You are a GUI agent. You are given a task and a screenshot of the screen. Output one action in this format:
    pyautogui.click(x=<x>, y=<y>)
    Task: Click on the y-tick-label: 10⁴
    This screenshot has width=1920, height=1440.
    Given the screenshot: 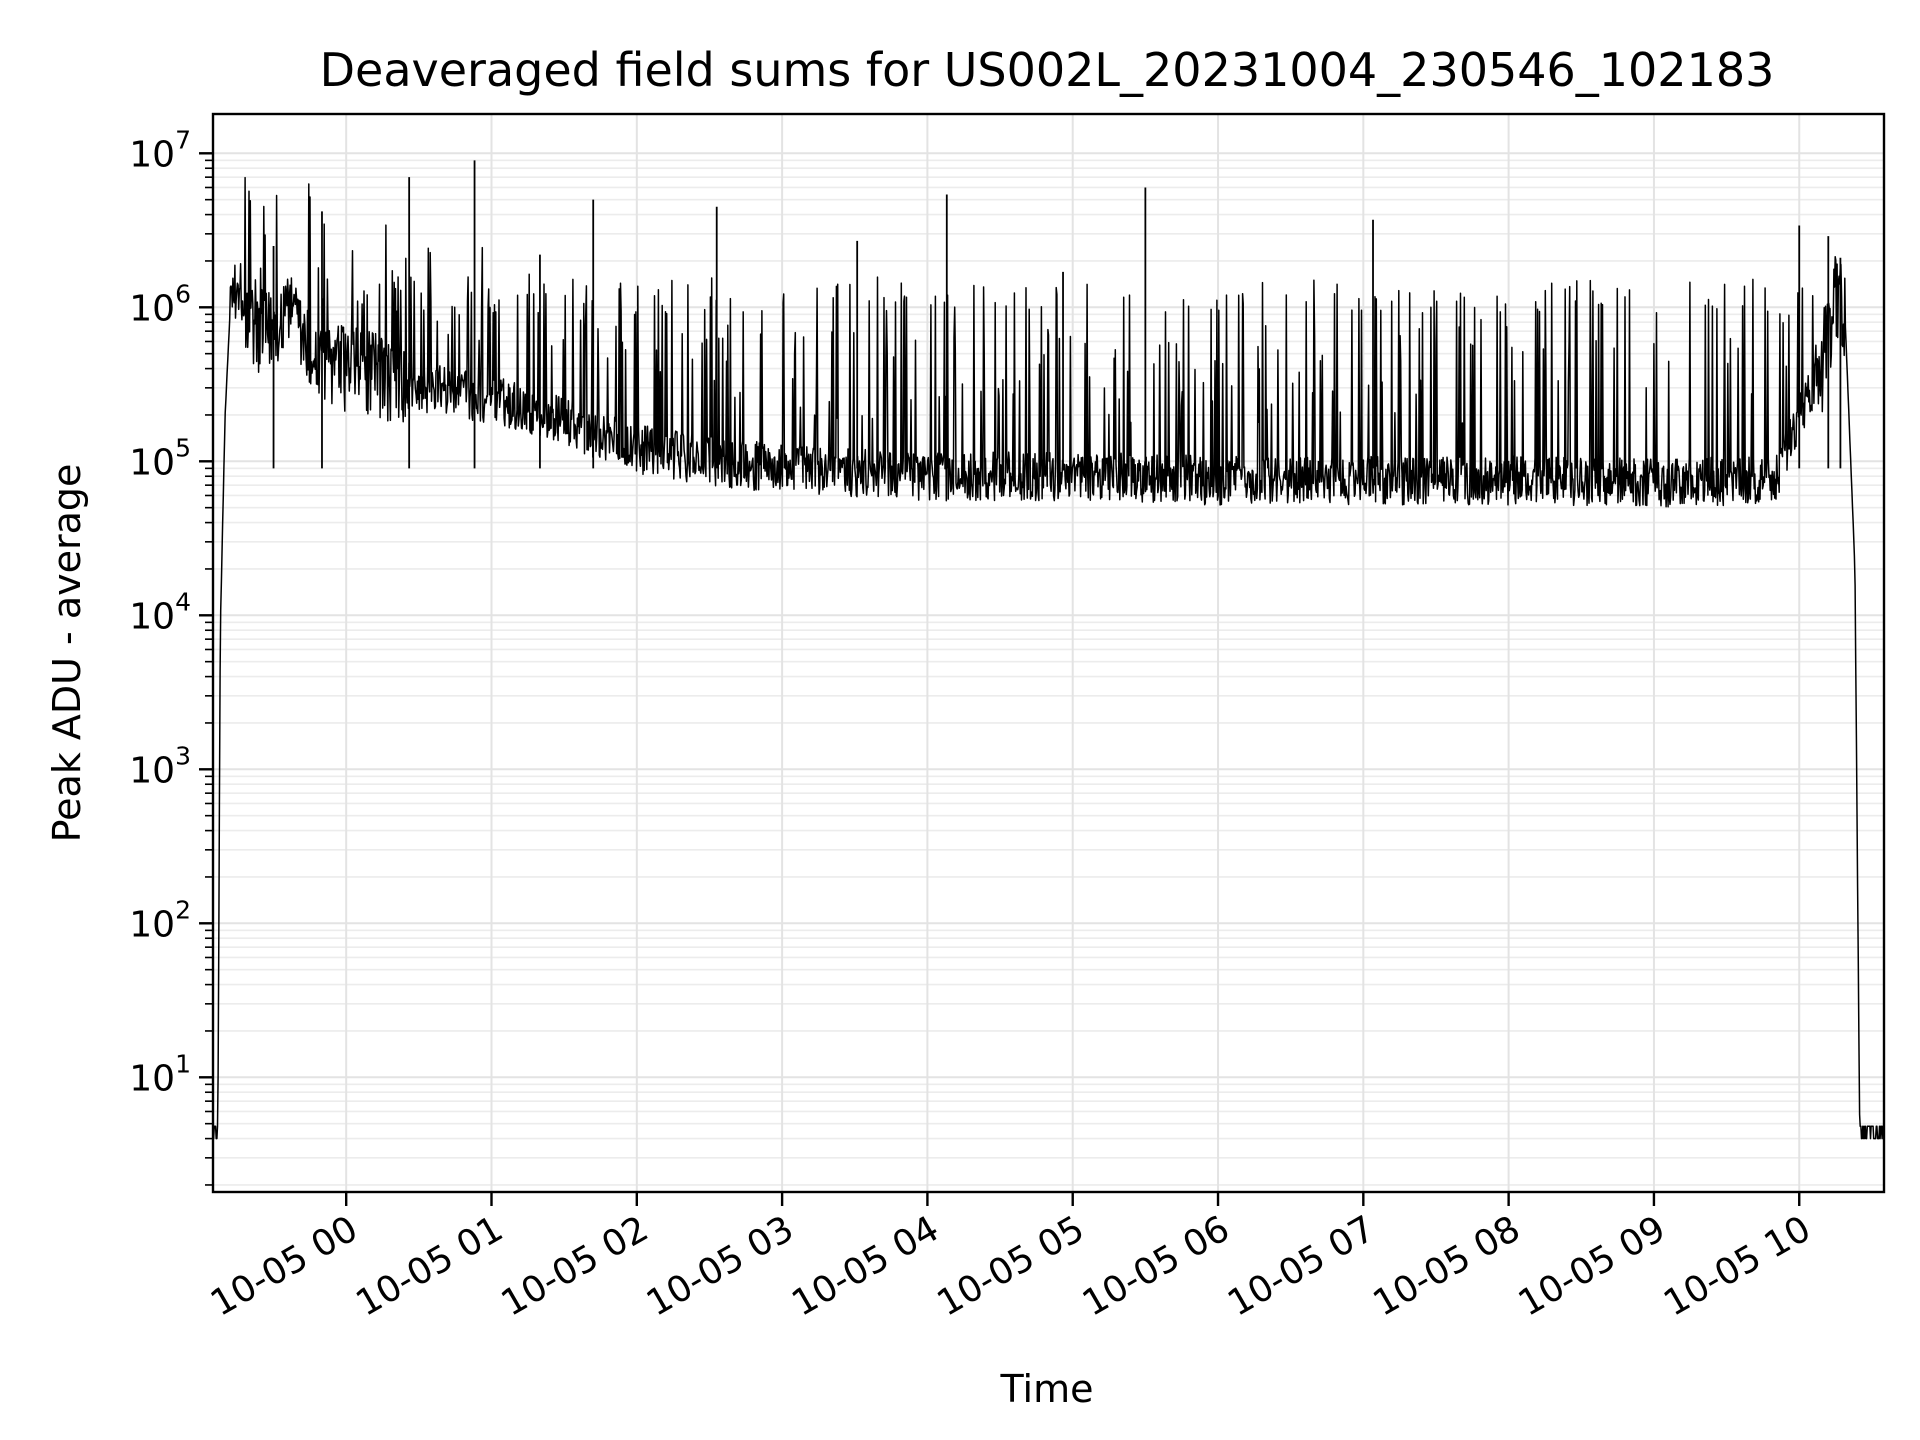 What is the action you would take?
    pyautogui.click(x=160, y=612)
    